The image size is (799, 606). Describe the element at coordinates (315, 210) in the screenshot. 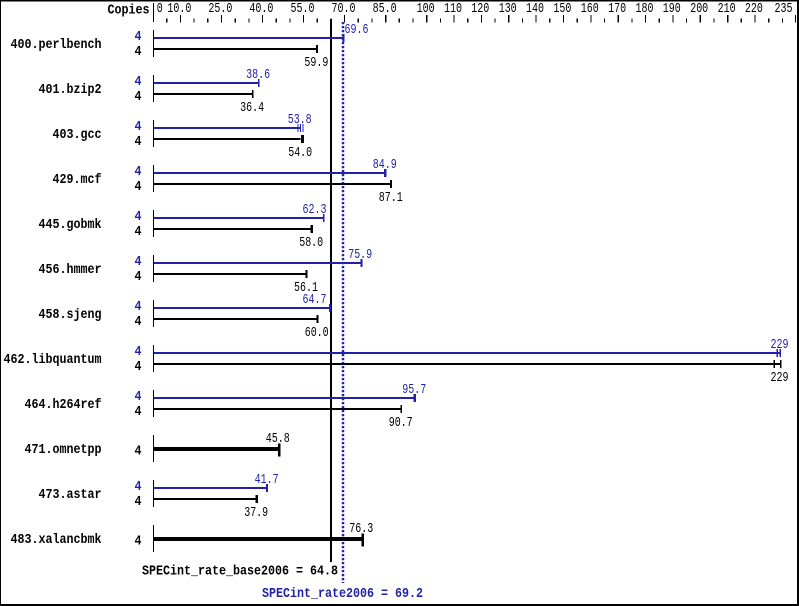

I see `svg-text: 62.3` at that location.